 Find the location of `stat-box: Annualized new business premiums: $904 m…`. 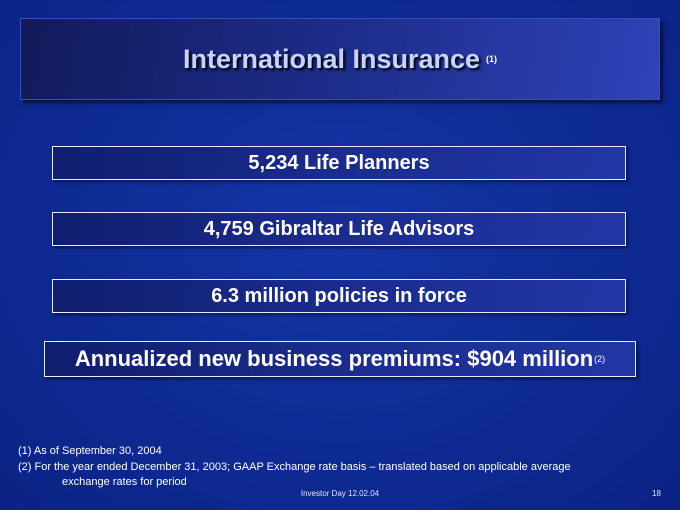

stat-box: Annualized new business premiums: $904 m… is located at coordinates (340, 359).